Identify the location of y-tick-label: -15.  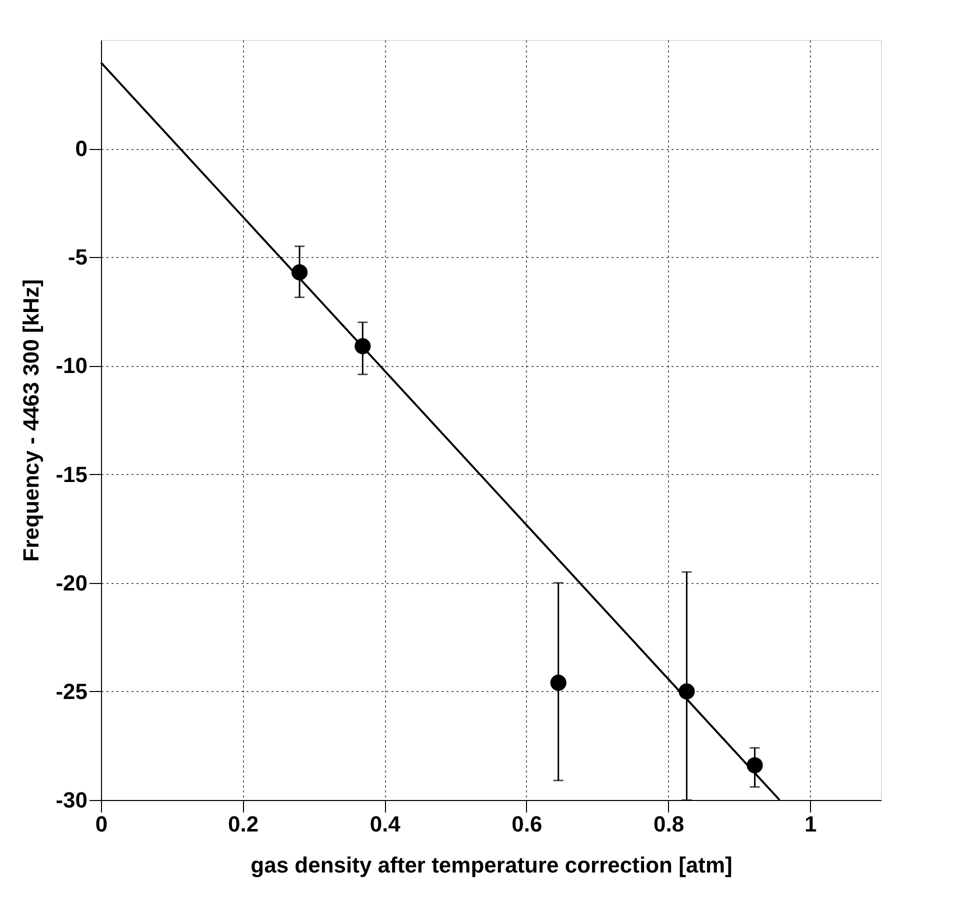
(72, 474).